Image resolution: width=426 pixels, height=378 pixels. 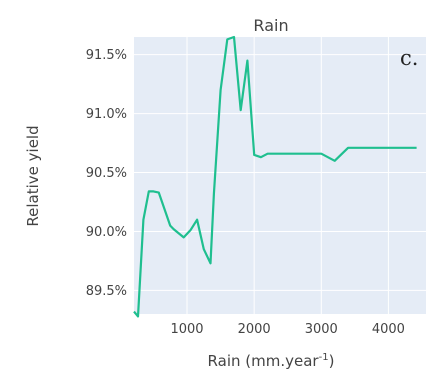 I want to click on x-axis-title-superscript: -1, so click(x=324, y=357).